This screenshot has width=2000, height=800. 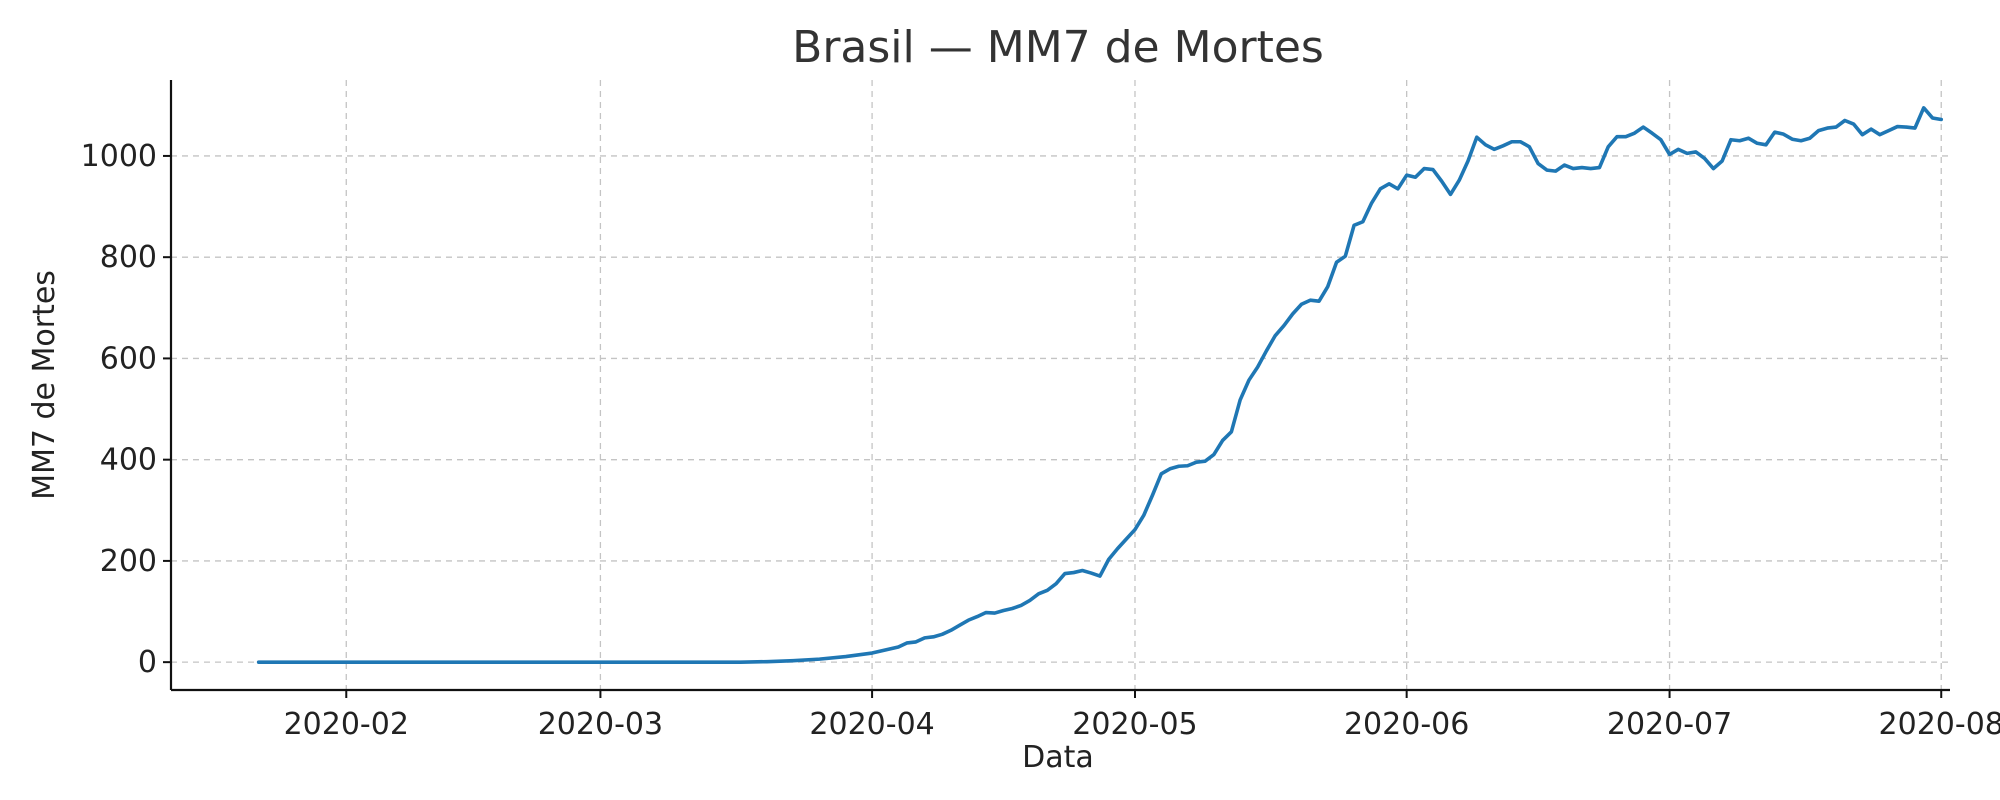 What do you see at coordinates (1406, 724) in the screenshot?
I see `x-tick-label: 2020-06` at bounding box center [1406, 724].